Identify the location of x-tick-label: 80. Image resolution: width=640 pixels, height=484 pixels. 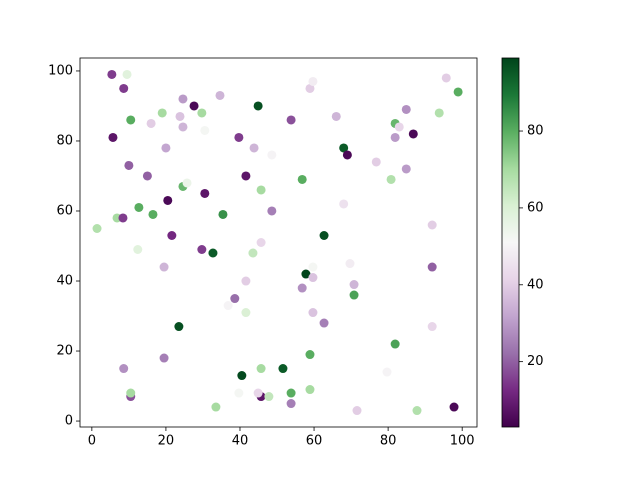
(388, 441).